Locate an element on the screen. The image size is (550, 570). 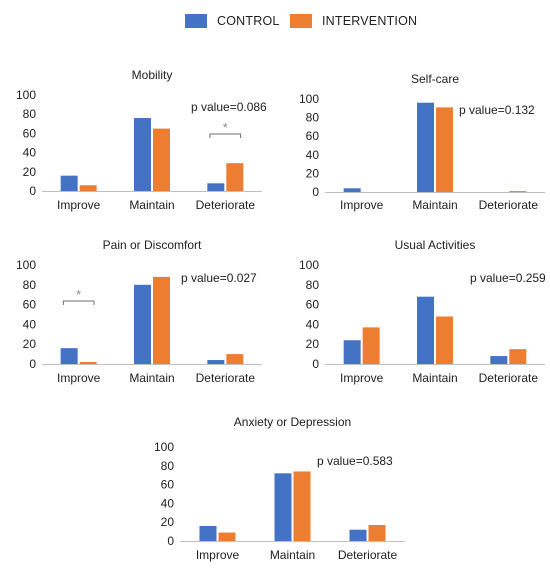
chart-title: Anxiety or Depression is located at coordinates (292, 422).